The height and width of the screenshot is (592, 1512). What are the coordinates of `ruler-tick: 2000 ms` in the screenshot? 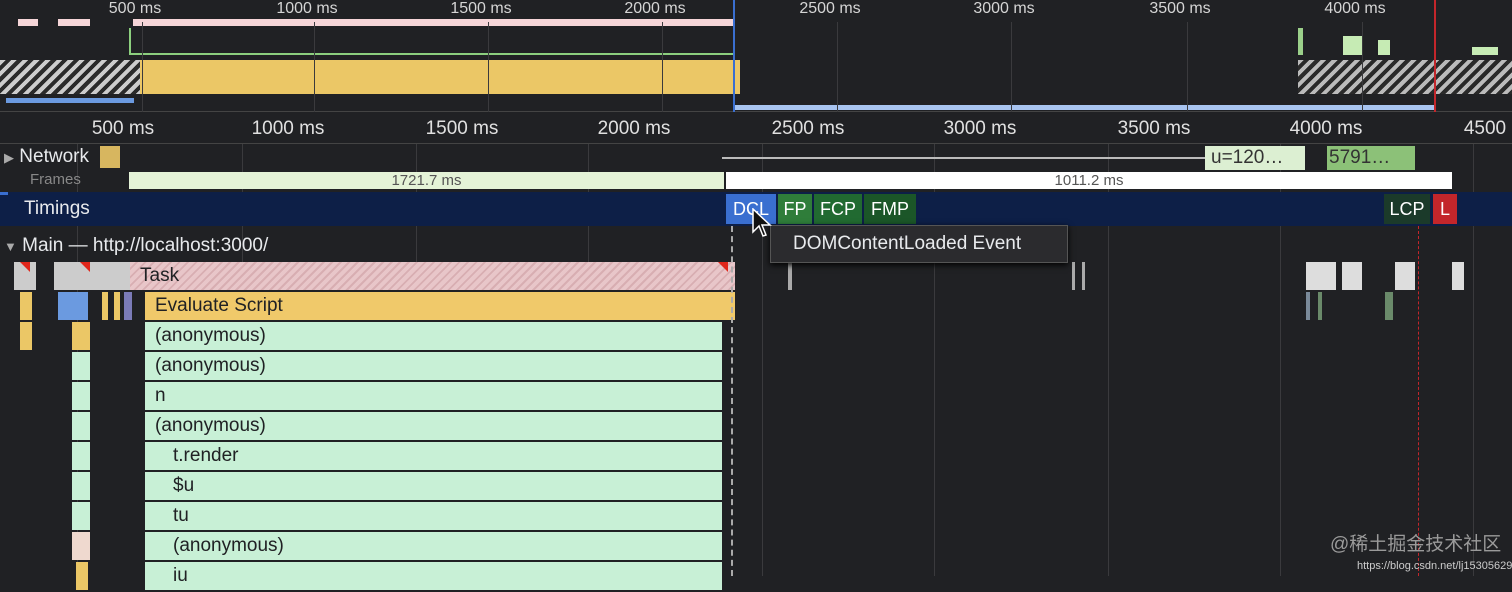 It's located at (634, 128).